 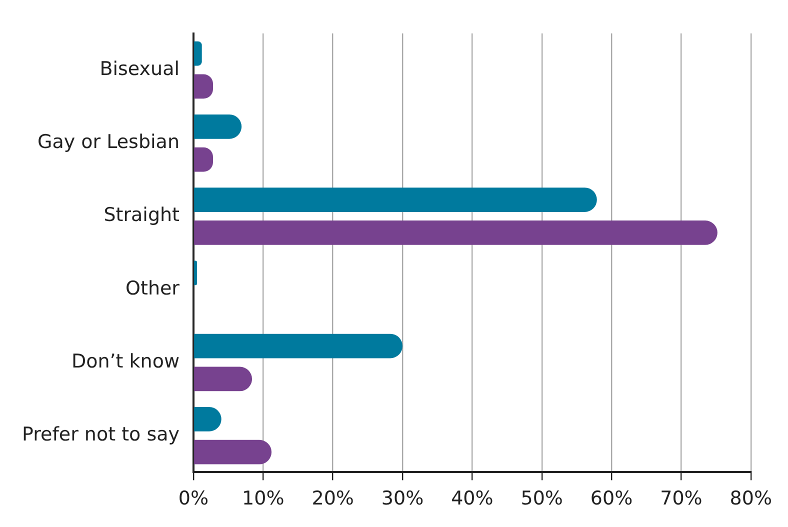 I want to click on x-tick-label: 40%, so click(x=472, y=499).